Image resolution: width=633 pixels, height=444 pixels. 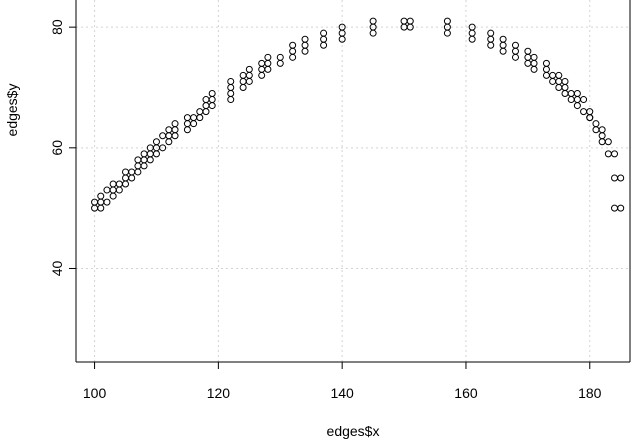 I want to click on y-tick-label: 40, so click(x=57, y=268).